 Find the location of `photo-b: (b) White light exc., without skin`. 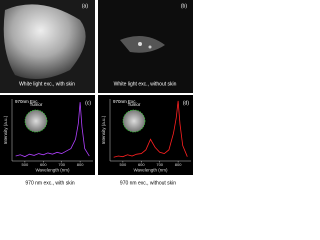

photo-b: (b) White light exc., without skin is located at coordinates (145, 46).